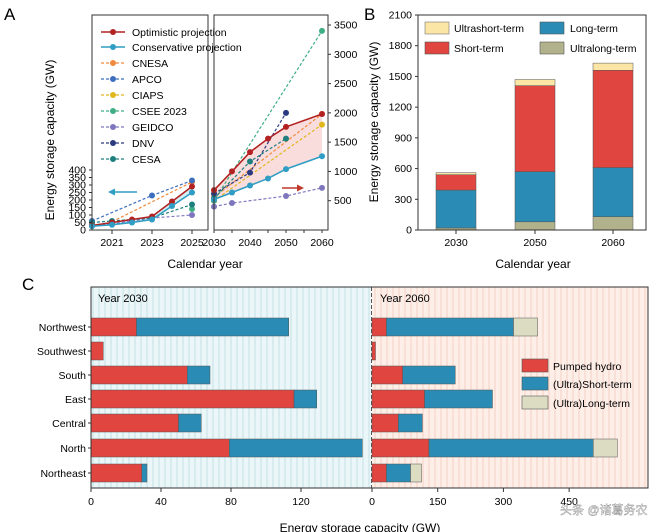 Image resolution: width=668 pixels, height=532 pixels. I want to click on legend-pumped-hydro: Pumped hydro, so click(571, 365).